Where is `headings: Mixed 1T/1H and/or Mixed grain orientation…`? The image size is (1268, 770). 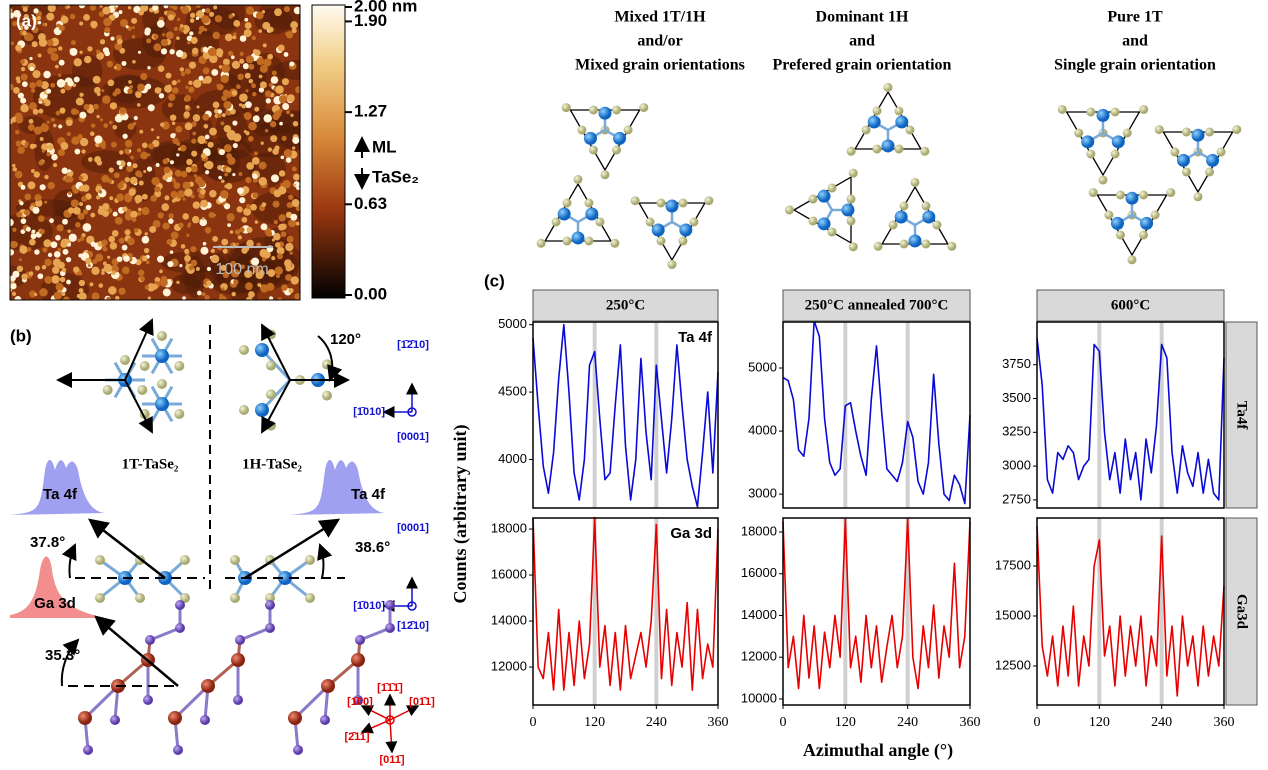 headings: Mixed 1T/1H and/or Mixed grain orientation… is located at coordinates (895, 41).